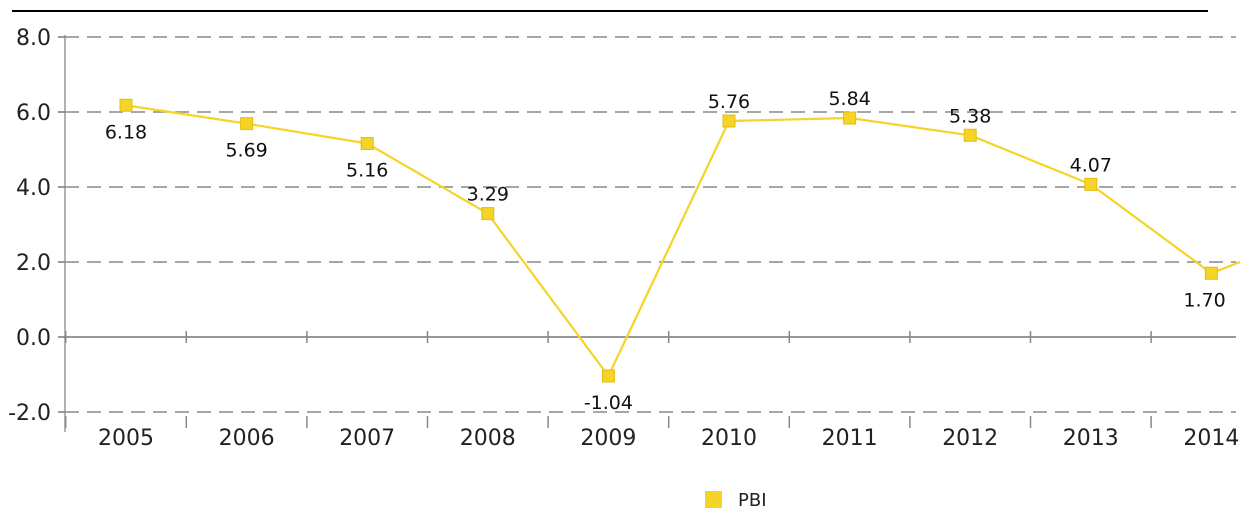 The image size is (1246, 522). Describe the element at coordinates (1091, 438) in the screenshot. I see `x-tick-label: 2013` at that location.